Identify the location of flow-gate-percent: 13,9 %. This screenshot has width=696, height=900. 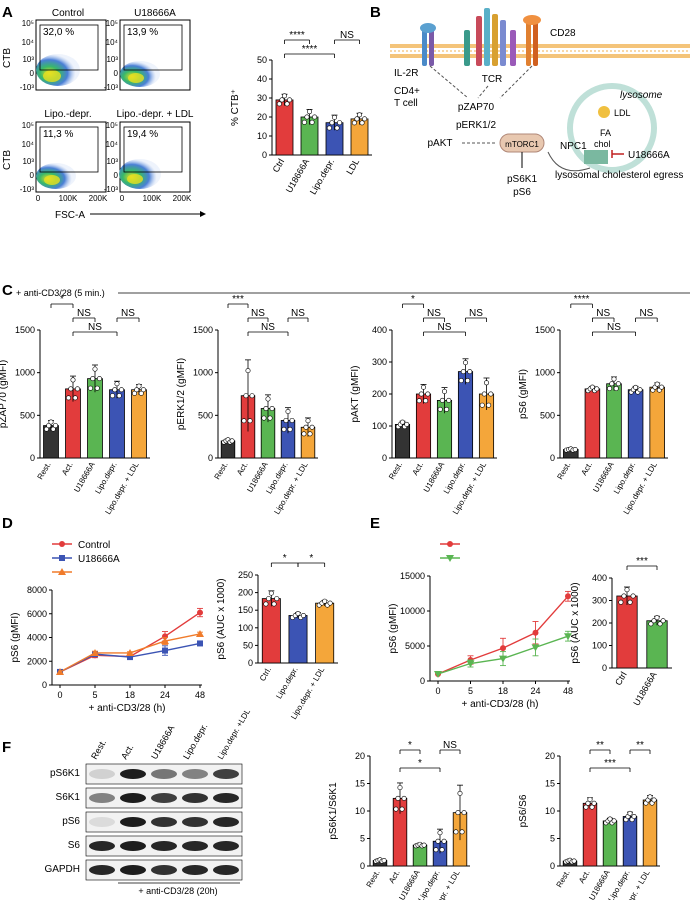
(142, 32).